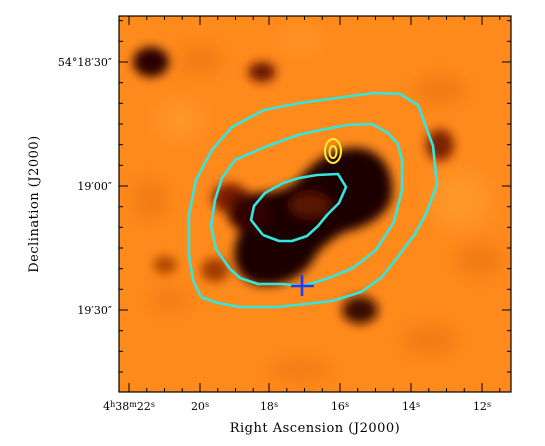 Image resolution: width=545 pixels, height=446 pixels. Describe the element at coordinates (269, 406) in the screenshot. I see `x-tick-label: 18s` at that location.